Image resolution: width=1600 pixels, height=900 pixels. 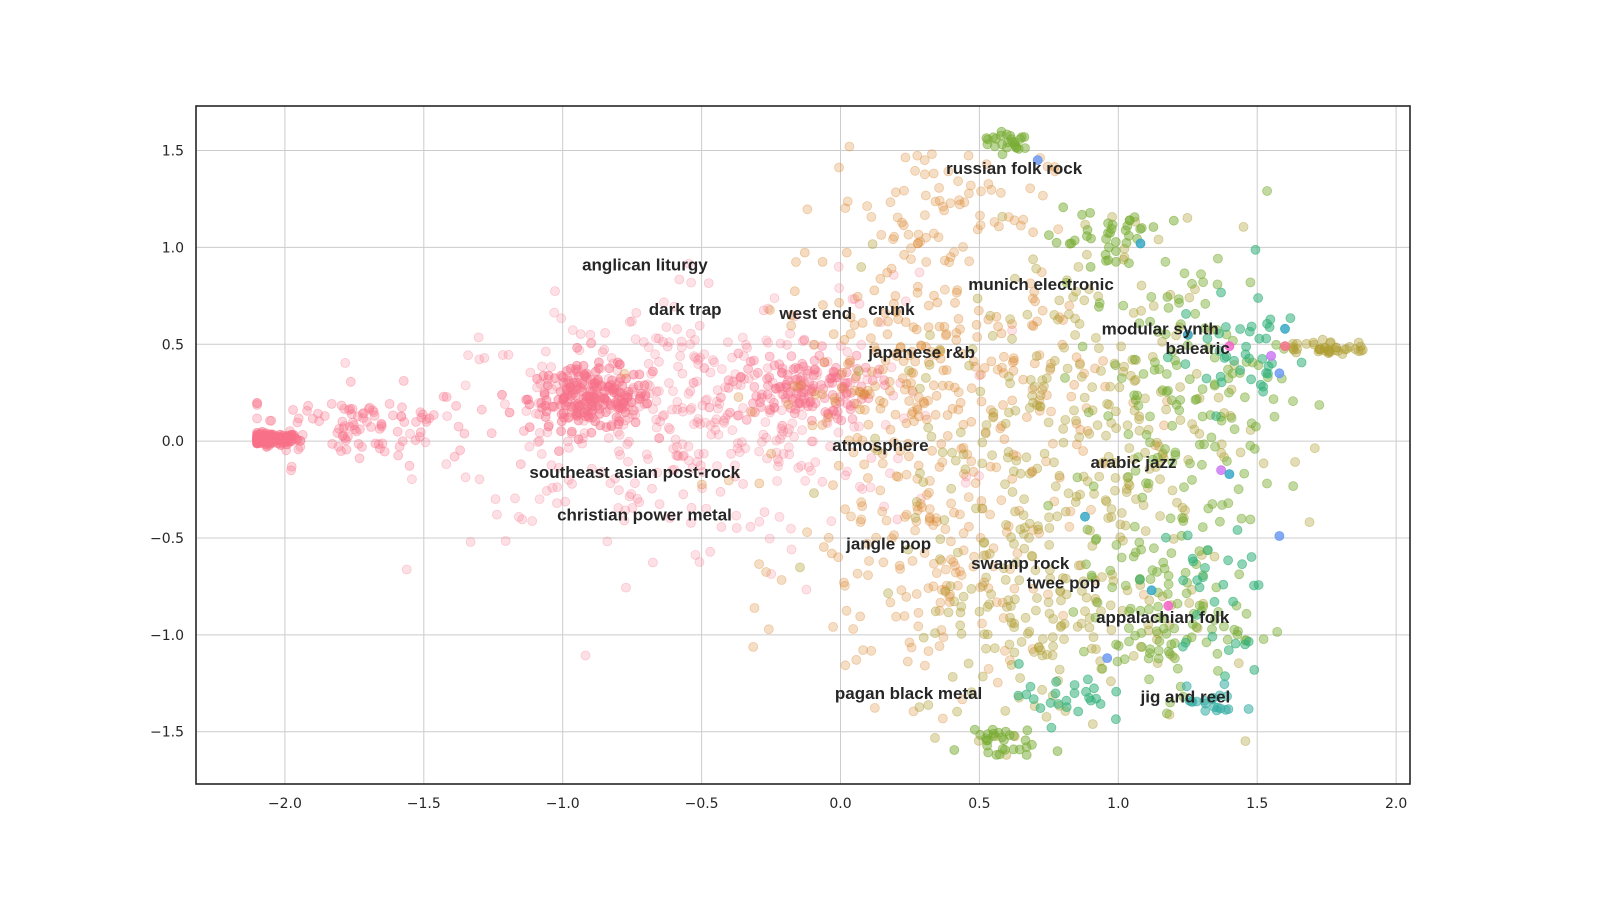 I want to click on genre-annotation: arabic jazz, so click(x=1134, y=462).